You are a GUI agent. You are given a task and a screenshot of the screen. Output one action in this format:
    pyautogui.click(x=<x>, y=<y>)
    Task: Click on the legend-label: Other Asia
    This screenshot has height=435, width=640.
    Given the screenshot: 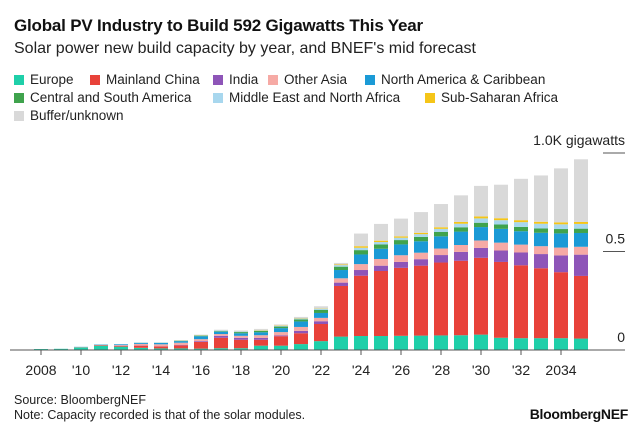 What is the action you would take?
    pyautogui.click(x=316, y=79)
    